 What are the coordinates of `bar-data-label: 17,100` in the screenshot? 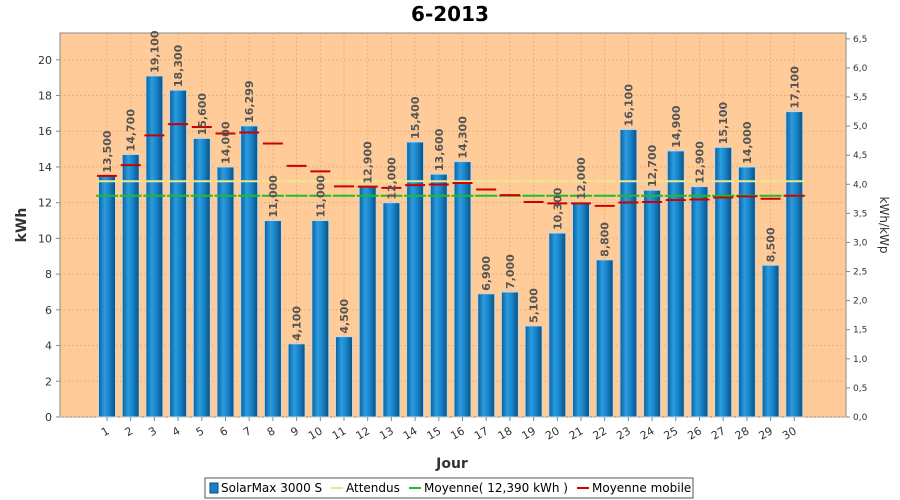 It's located at (794, 87).